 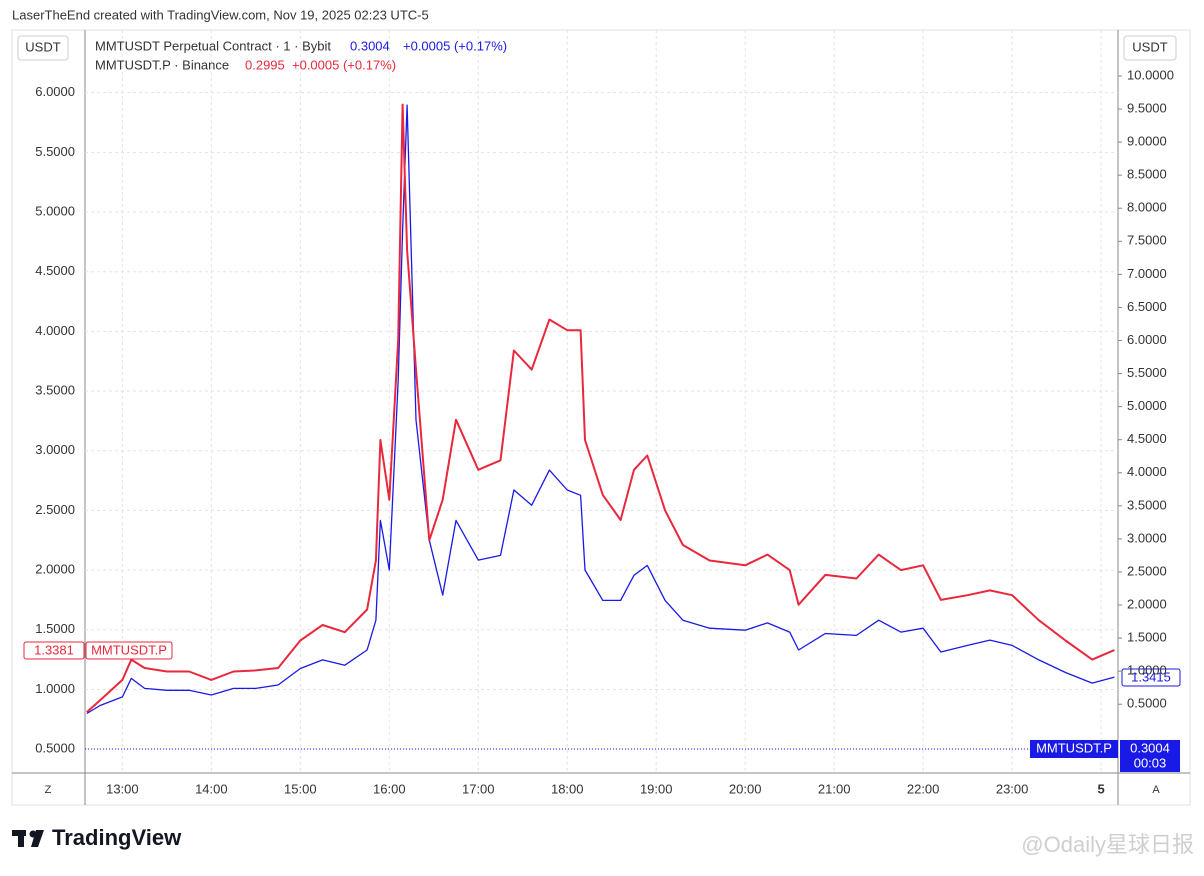 What do you see at coordinates (211, 788) in the screenshot?
I see `x-tick-label: 14:00` at bounding box center [211, 788].